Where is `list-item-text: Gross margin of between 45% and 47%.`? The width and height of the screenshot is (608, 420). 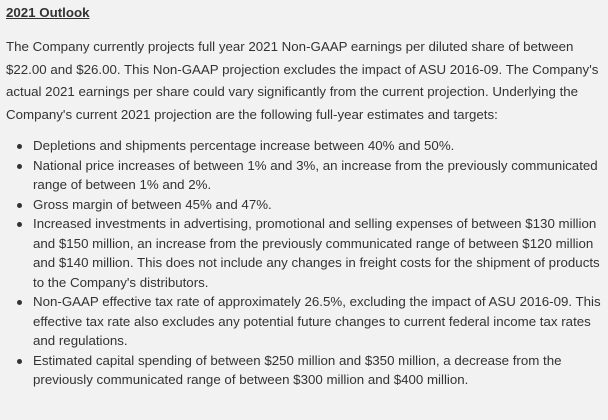
list-item-text: Gross margin of between 45% and 47%. is located at coordinates (152, 204).